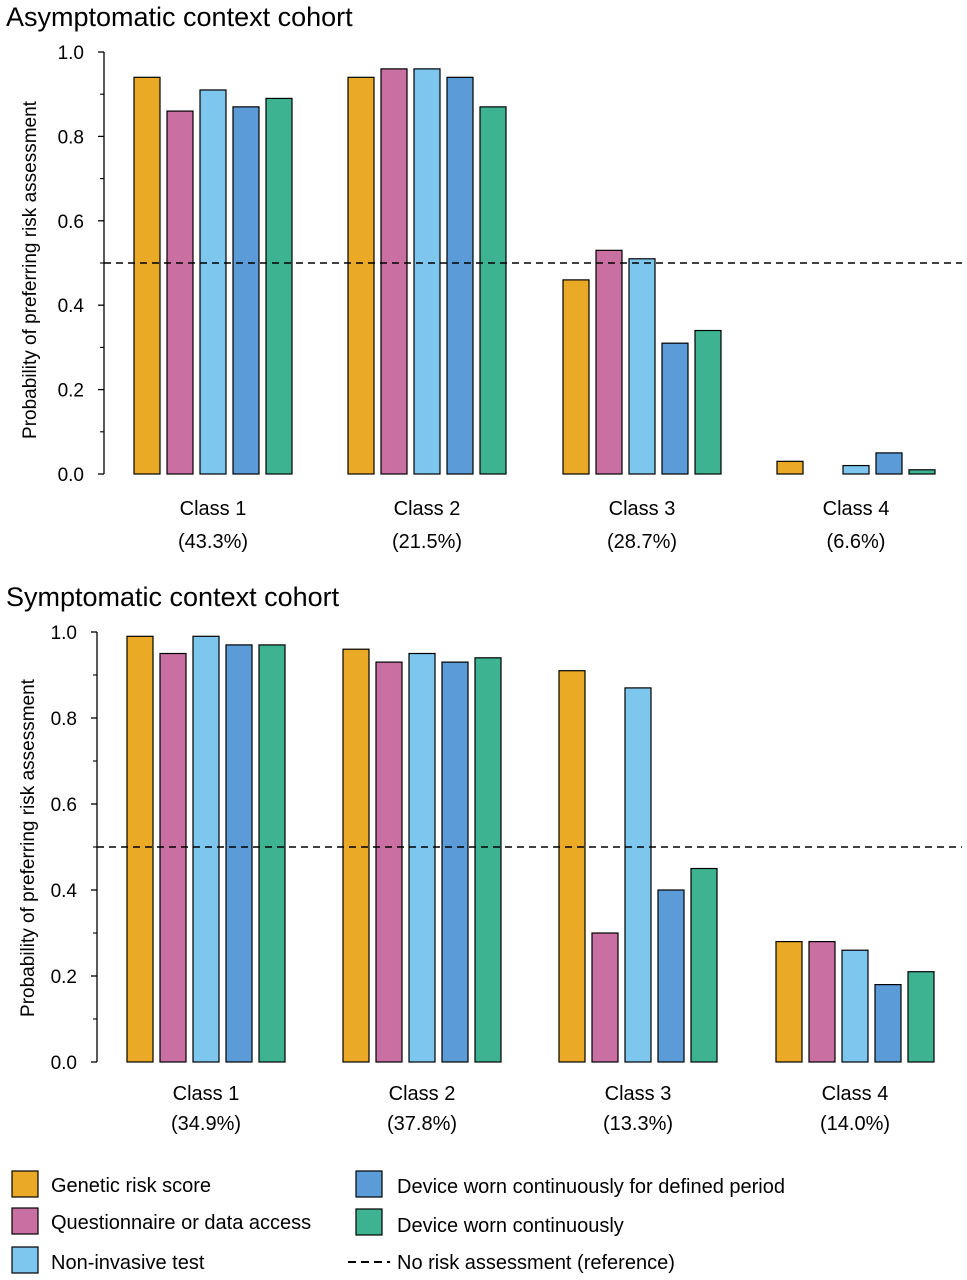 The width and height of the screenshot is (967, 1280). What do you see at coordinates (131, 1186) in the screenshot?
I see `legend-label: Genetic risk score` at bounding box center [131, 1186].